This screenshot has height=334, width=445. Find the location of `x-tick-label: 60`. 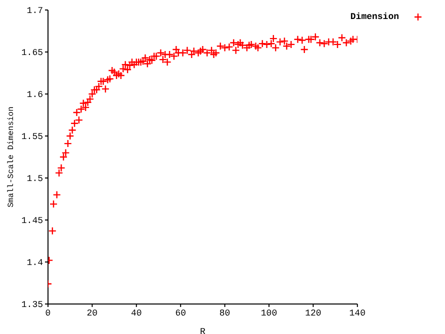

x-tick-label: 60 is located at coordinates (180, 313).